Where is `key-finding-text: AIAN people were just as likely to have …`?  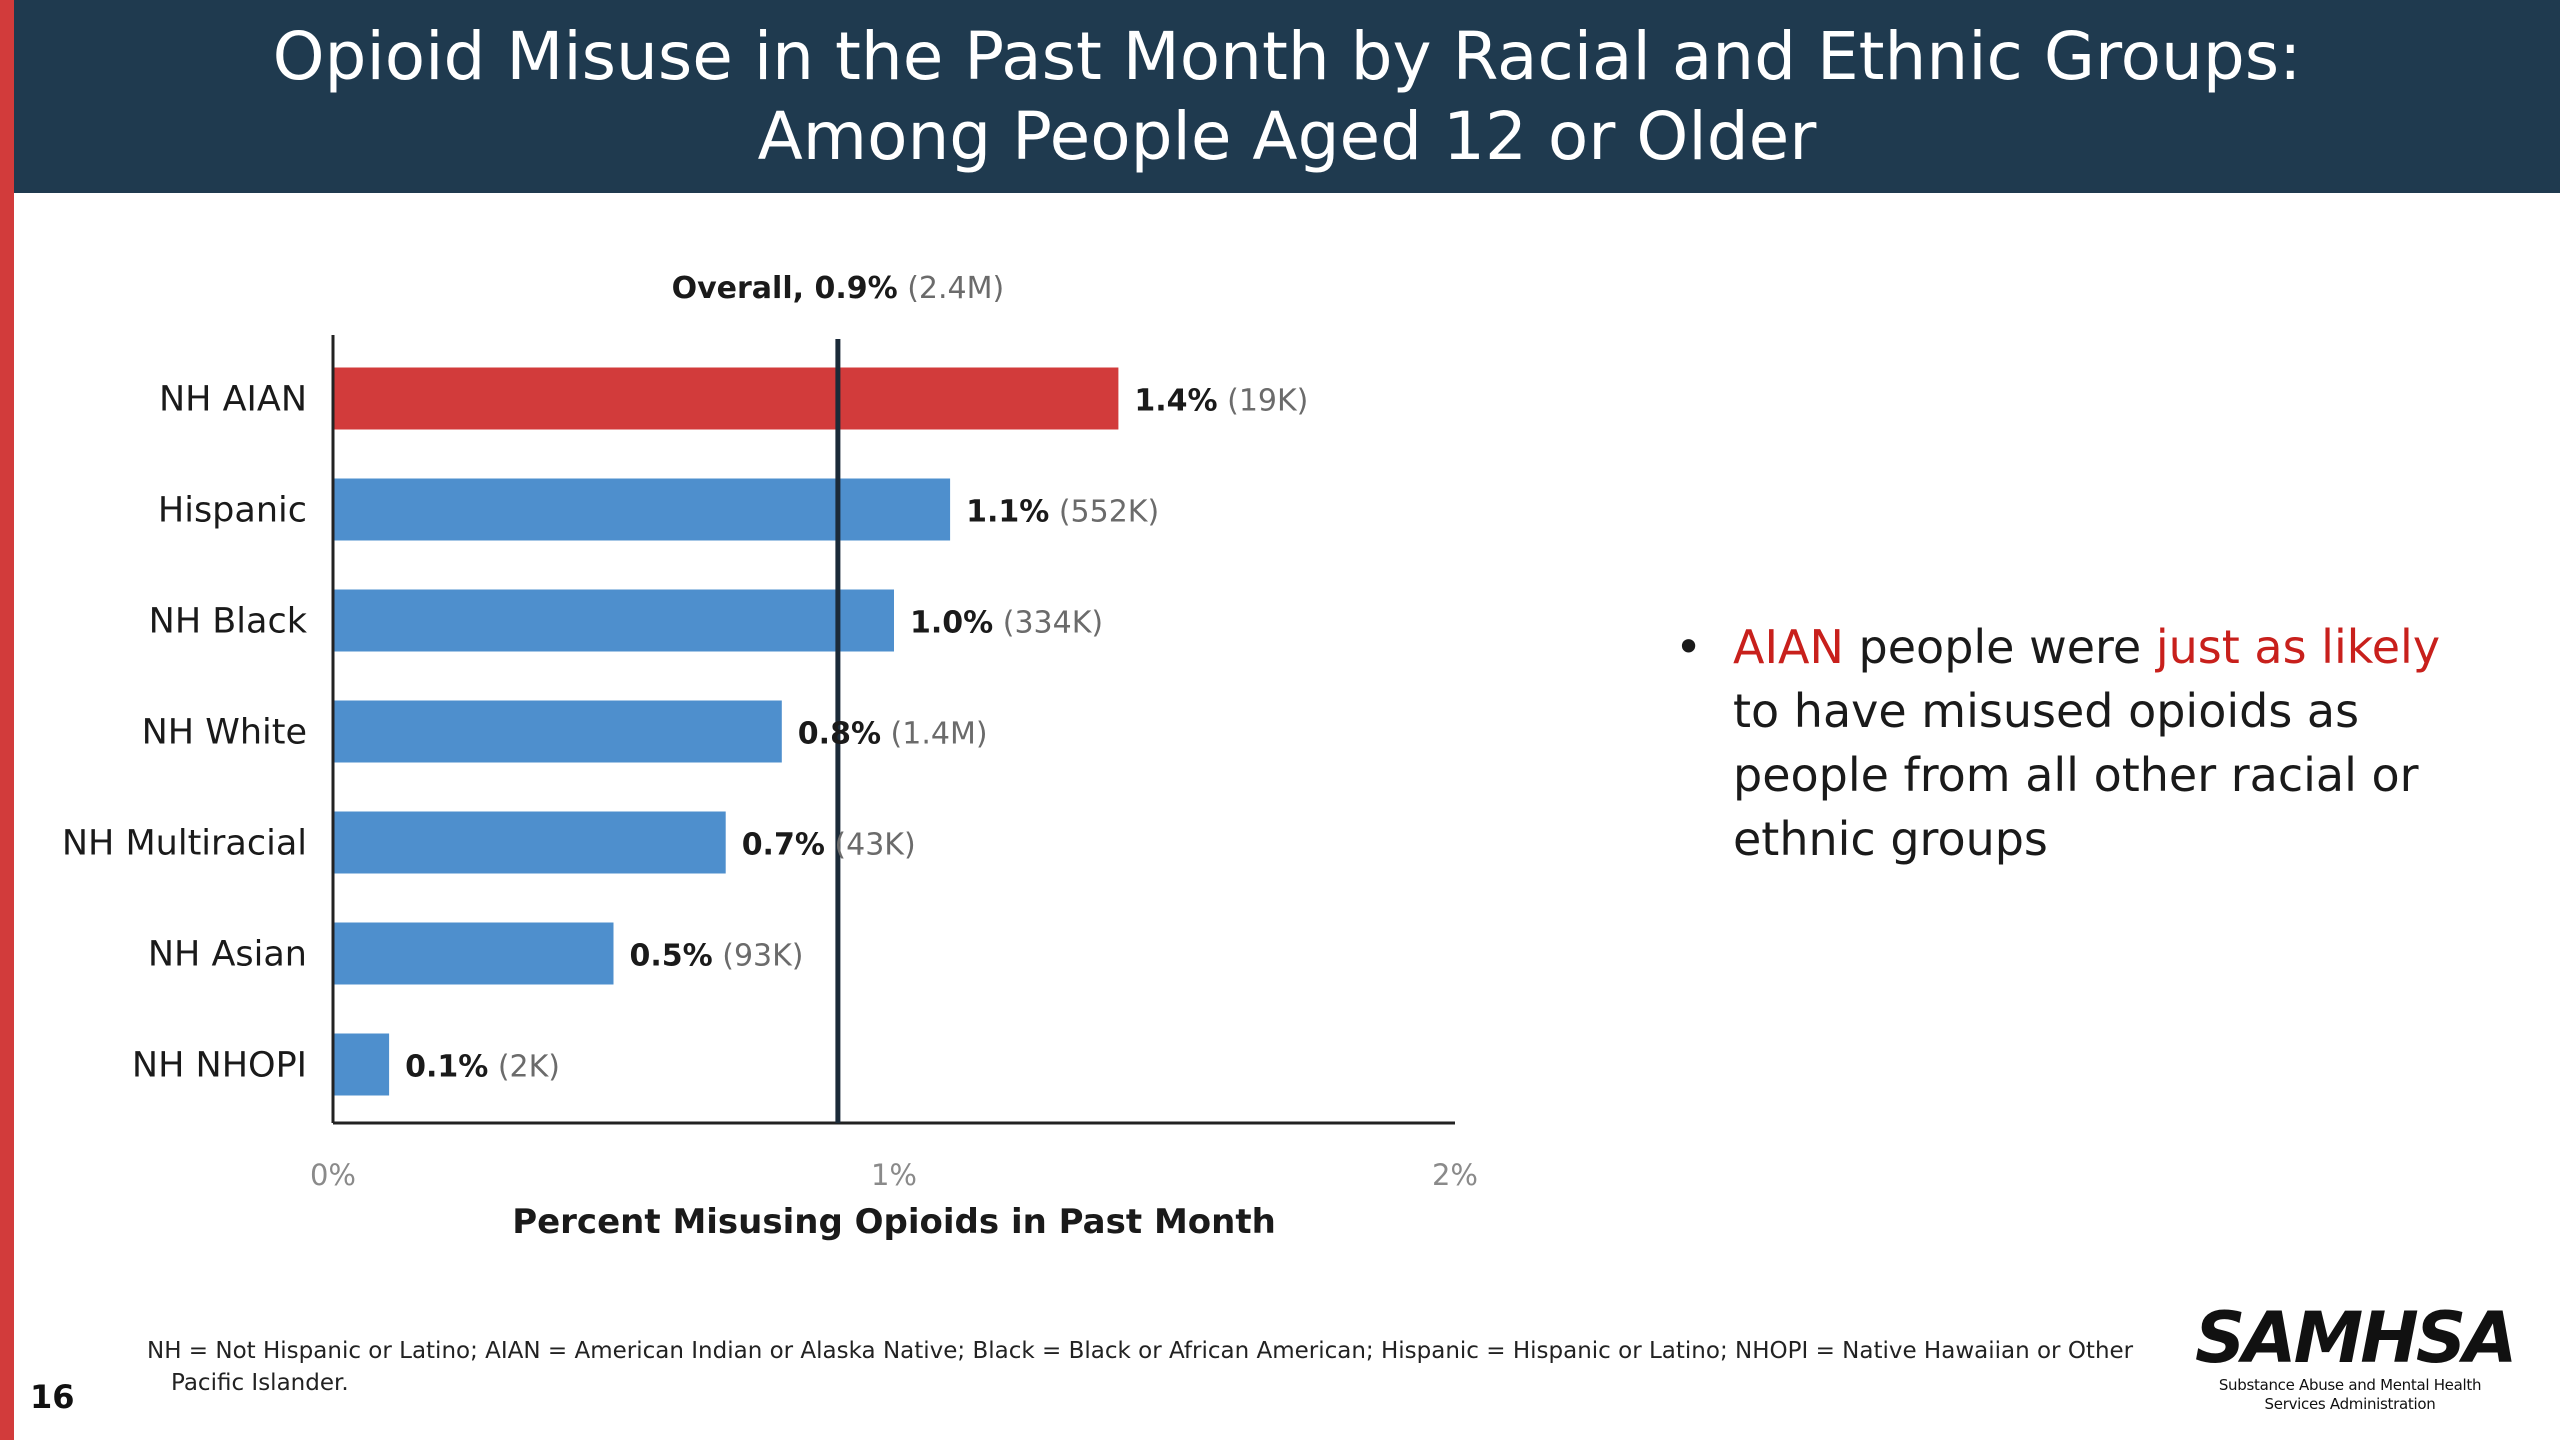 key-finding-text: AIAN people were just as likely to have … is located at coordinates (2114, 743).